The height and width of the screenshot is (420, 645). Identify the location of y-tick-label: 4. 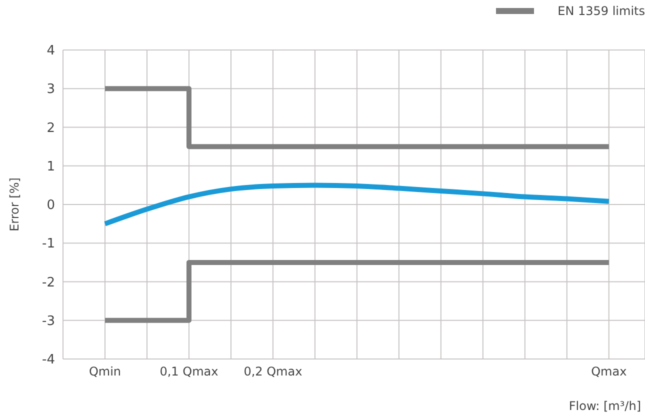
(50, 51).